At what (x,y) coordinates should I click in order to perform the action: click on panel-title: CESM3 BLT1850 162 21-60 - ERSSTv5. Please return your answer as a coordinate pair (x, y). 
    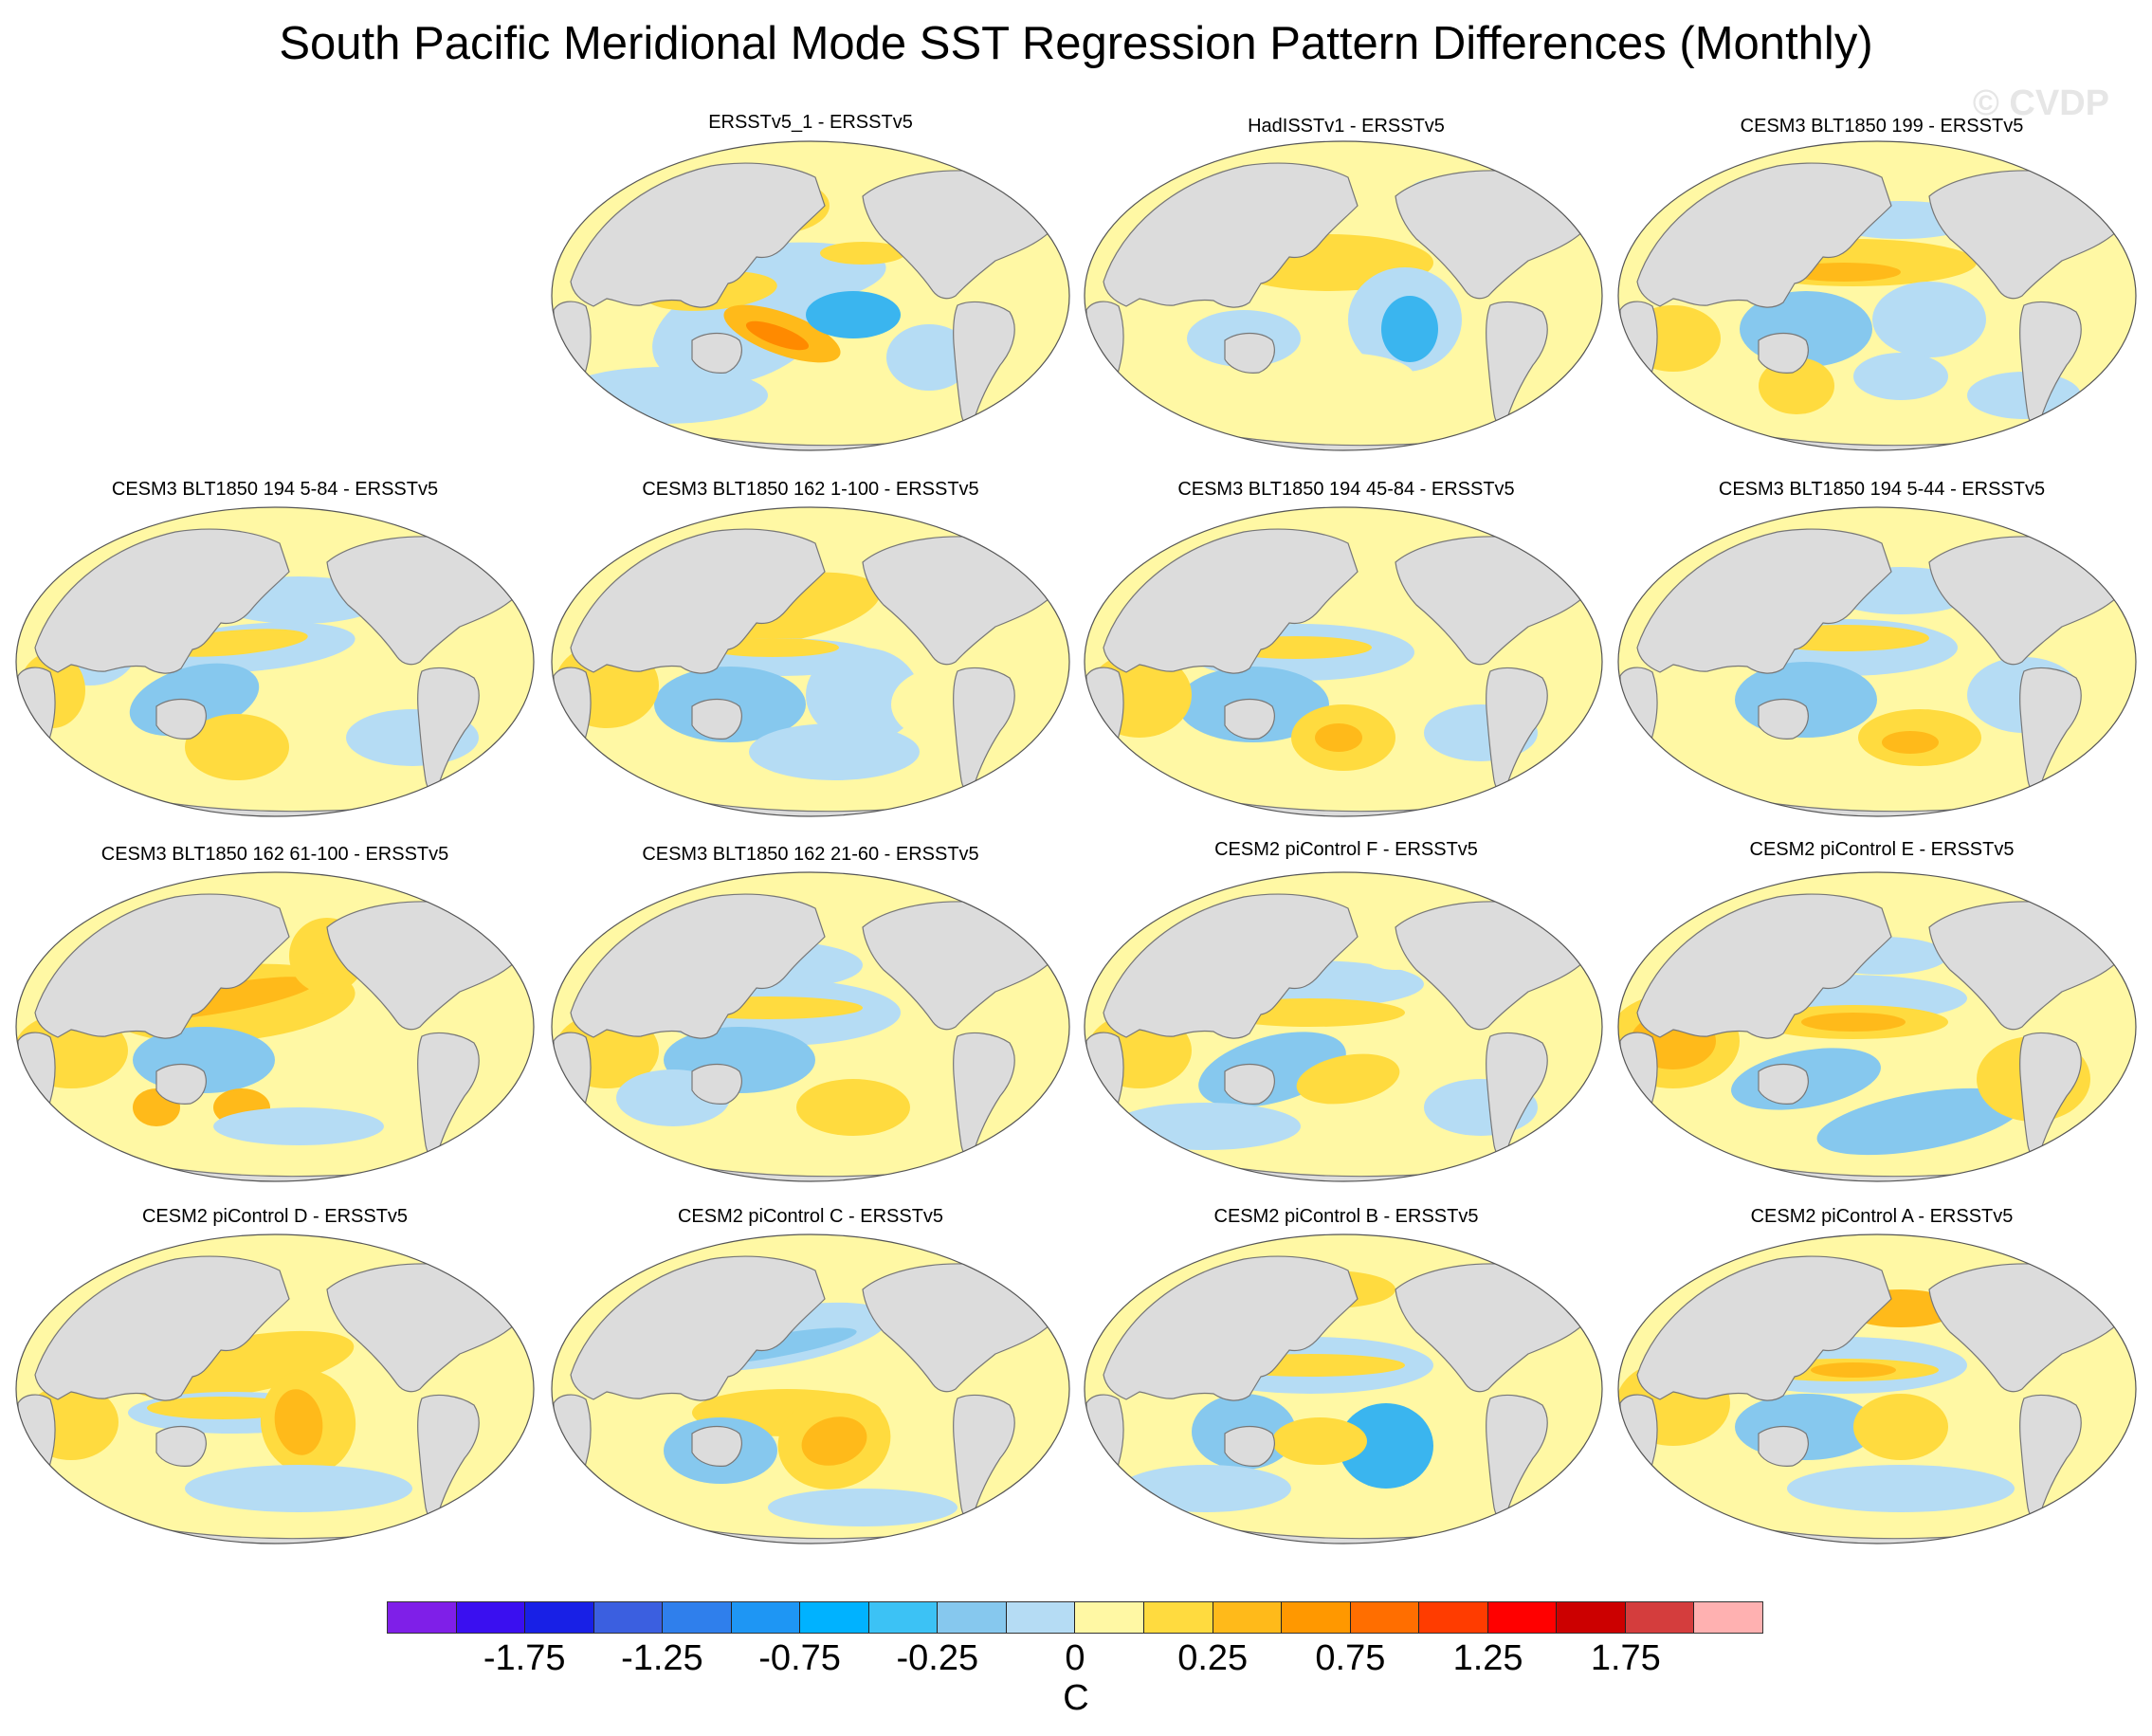
    Looking at the image, I should click on (811, 854).